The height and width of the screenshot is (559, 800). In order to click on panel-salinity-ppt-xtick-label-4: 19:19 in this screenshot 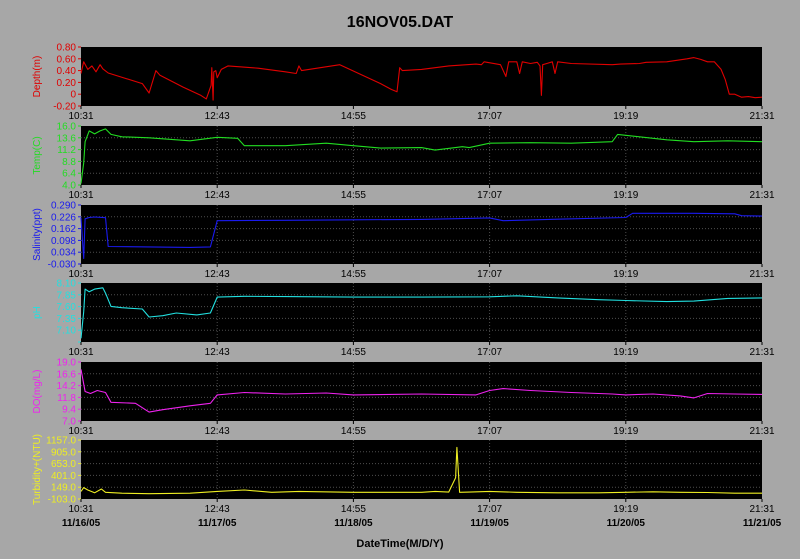, I will do `click(625, 274)`.